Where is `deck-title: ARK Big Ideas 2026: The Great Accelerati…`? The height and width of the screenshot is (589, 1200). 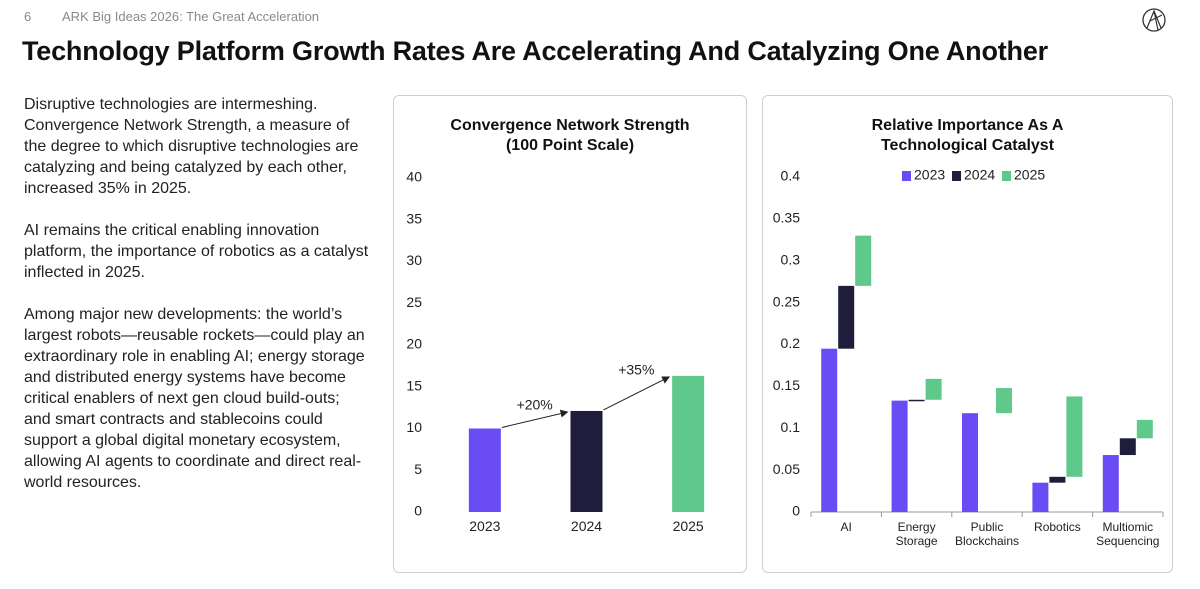
deck-title: ARK Big Ideas 2026: The Great Accelerati… is located at coordinates (191, 16).